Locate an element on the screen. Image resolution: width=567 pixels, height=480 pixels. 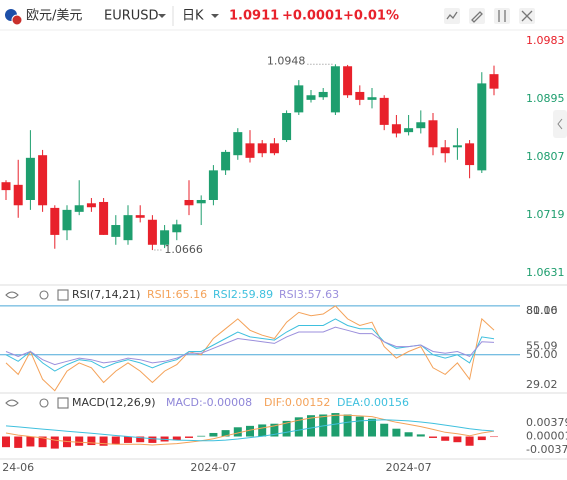
y-tick-label: 50.00 is located at coordinates (542, 354).